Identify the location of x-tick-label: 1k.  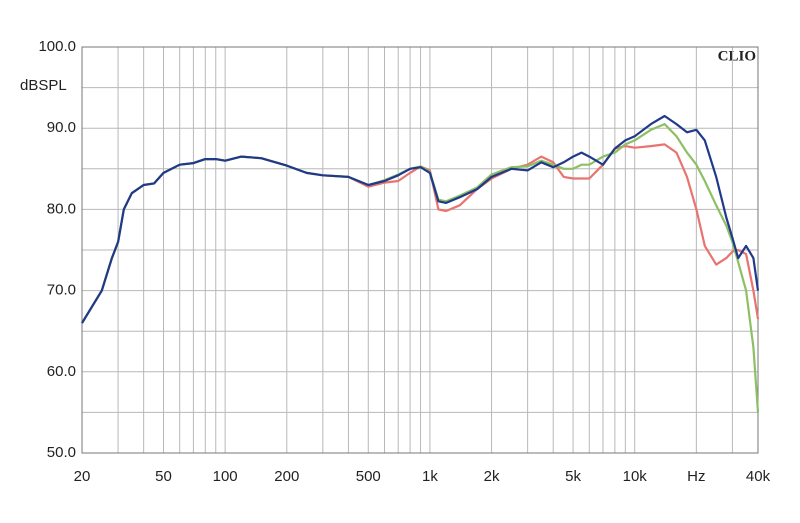
(430, 476).